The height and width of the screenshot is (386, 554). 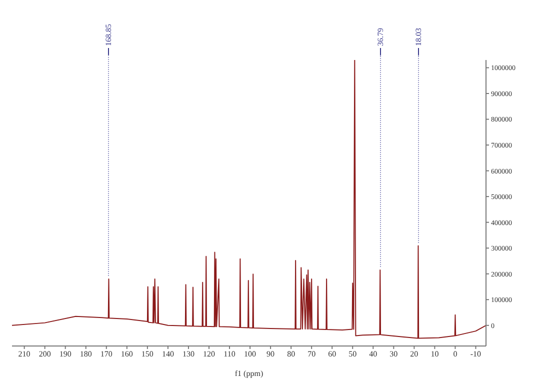 What do you see at coordinates (455, 354) in the screenshot?
I see `x-tick-label: 0` at bounding box center [455, 354].